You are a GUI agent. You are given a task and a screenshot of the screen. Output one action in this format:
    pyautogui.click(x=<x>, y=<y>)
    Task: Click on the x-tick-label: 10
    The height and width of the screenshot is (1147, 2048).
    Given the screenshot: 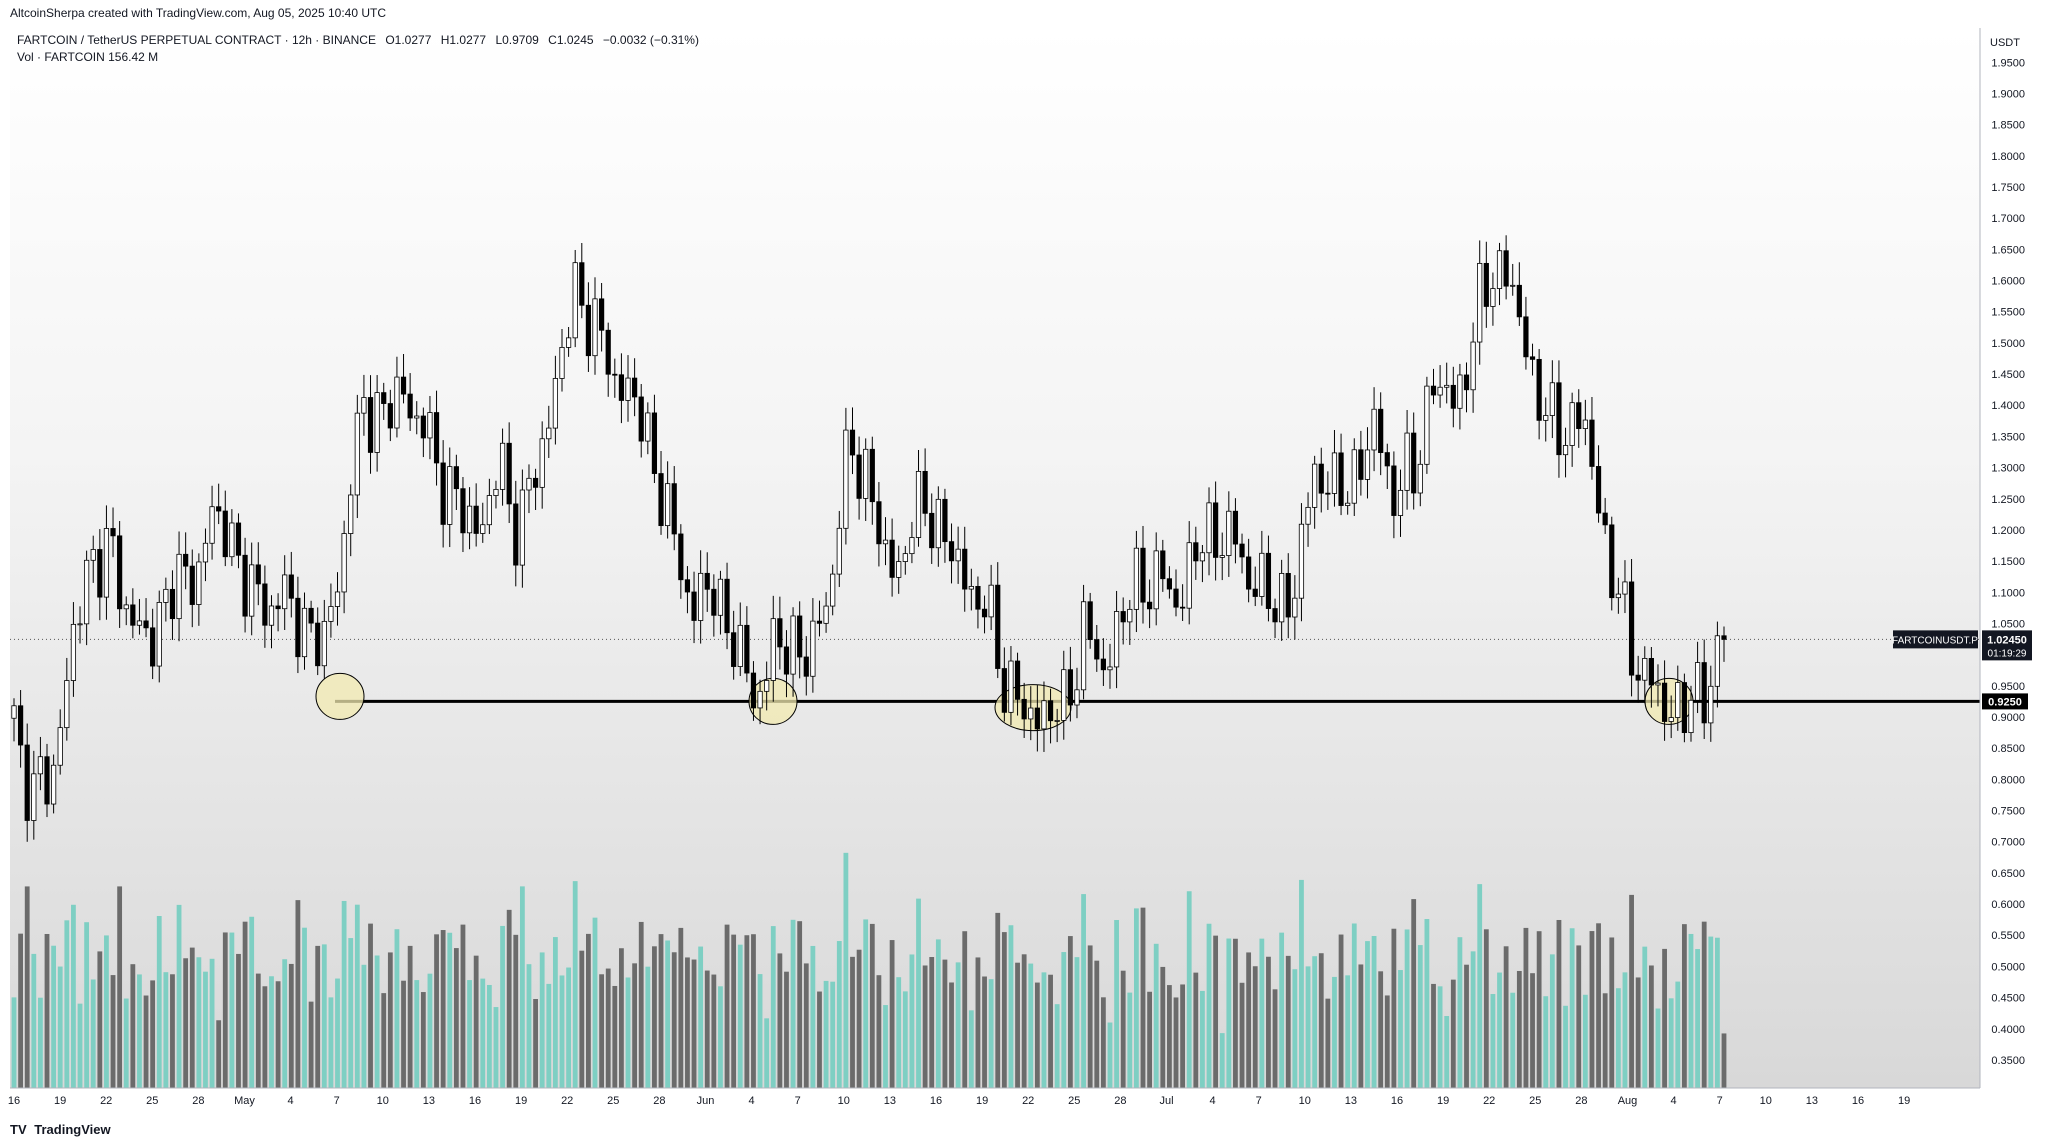 What is the action you would take?
    pyautogui.click(x=1766, y=1101)
    